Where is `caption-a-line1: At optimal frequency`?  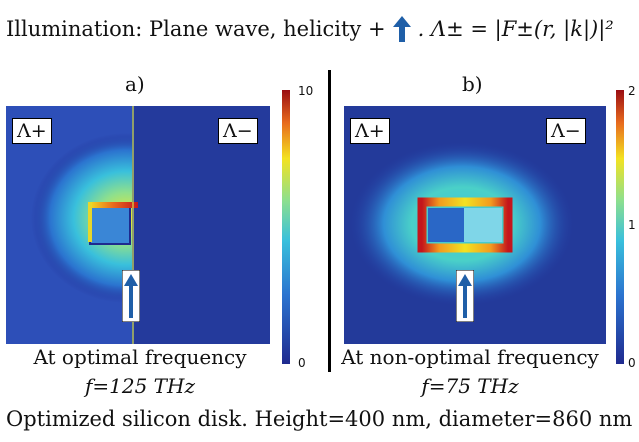 caption-a-line1: At optimal frequency is located at coordinates (140, 357).